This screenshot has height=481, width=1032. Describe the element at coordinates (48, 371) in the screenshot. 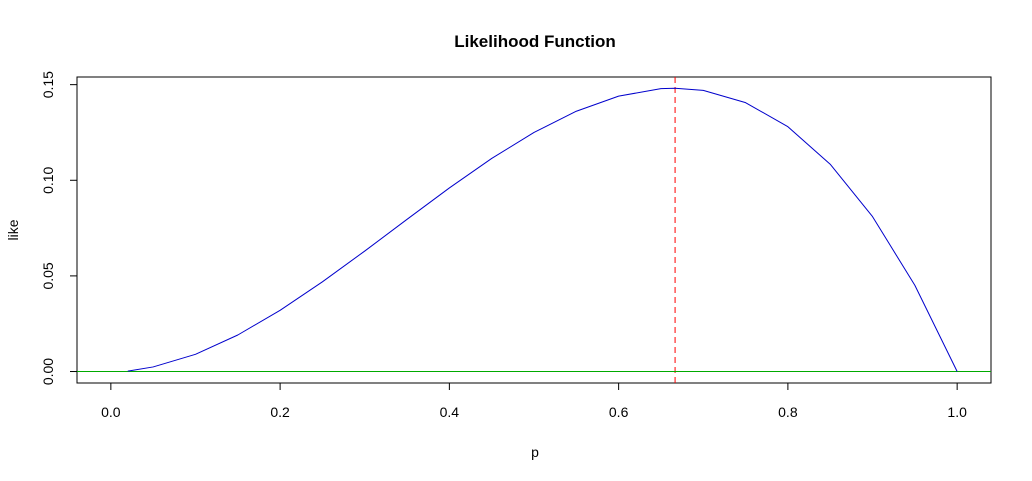

I see `y-tick-label: 0.00` at that location.